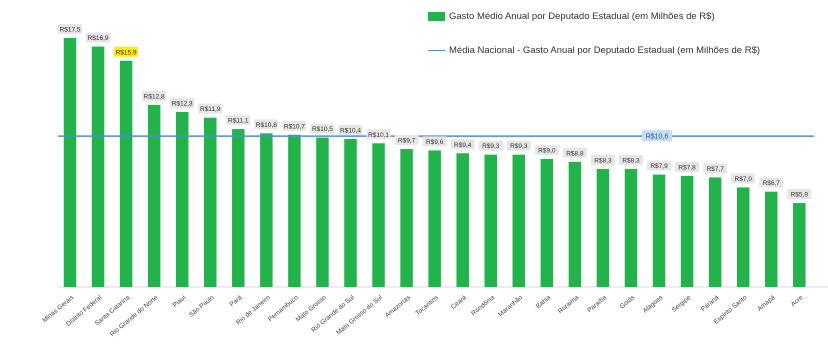 The image size is (828, 349). I want to click on x-tick-label: Amazonas, so click(398, 307).